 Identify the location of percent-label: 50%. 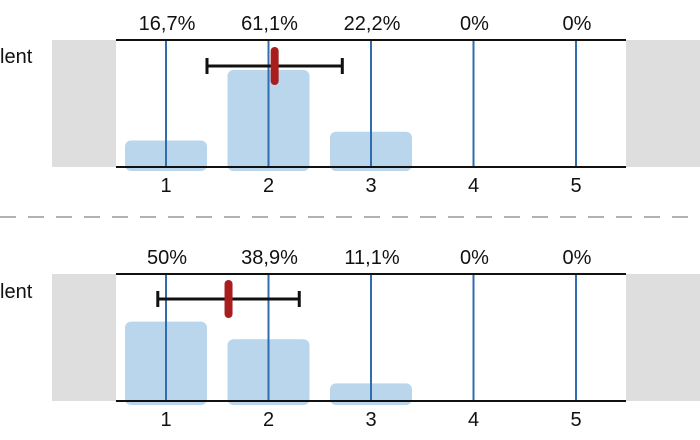
(167, 258).